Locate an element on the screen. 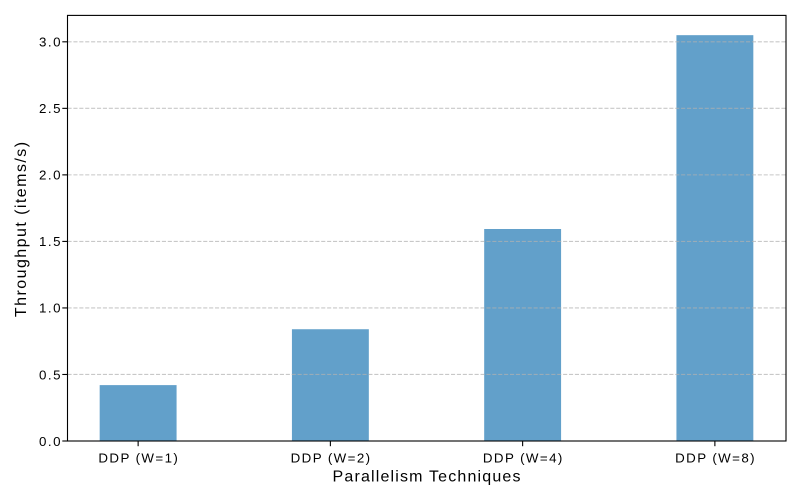 The image size is (800, 500). svg-text: DDP (W=4) is located at coordinates (523, 457).